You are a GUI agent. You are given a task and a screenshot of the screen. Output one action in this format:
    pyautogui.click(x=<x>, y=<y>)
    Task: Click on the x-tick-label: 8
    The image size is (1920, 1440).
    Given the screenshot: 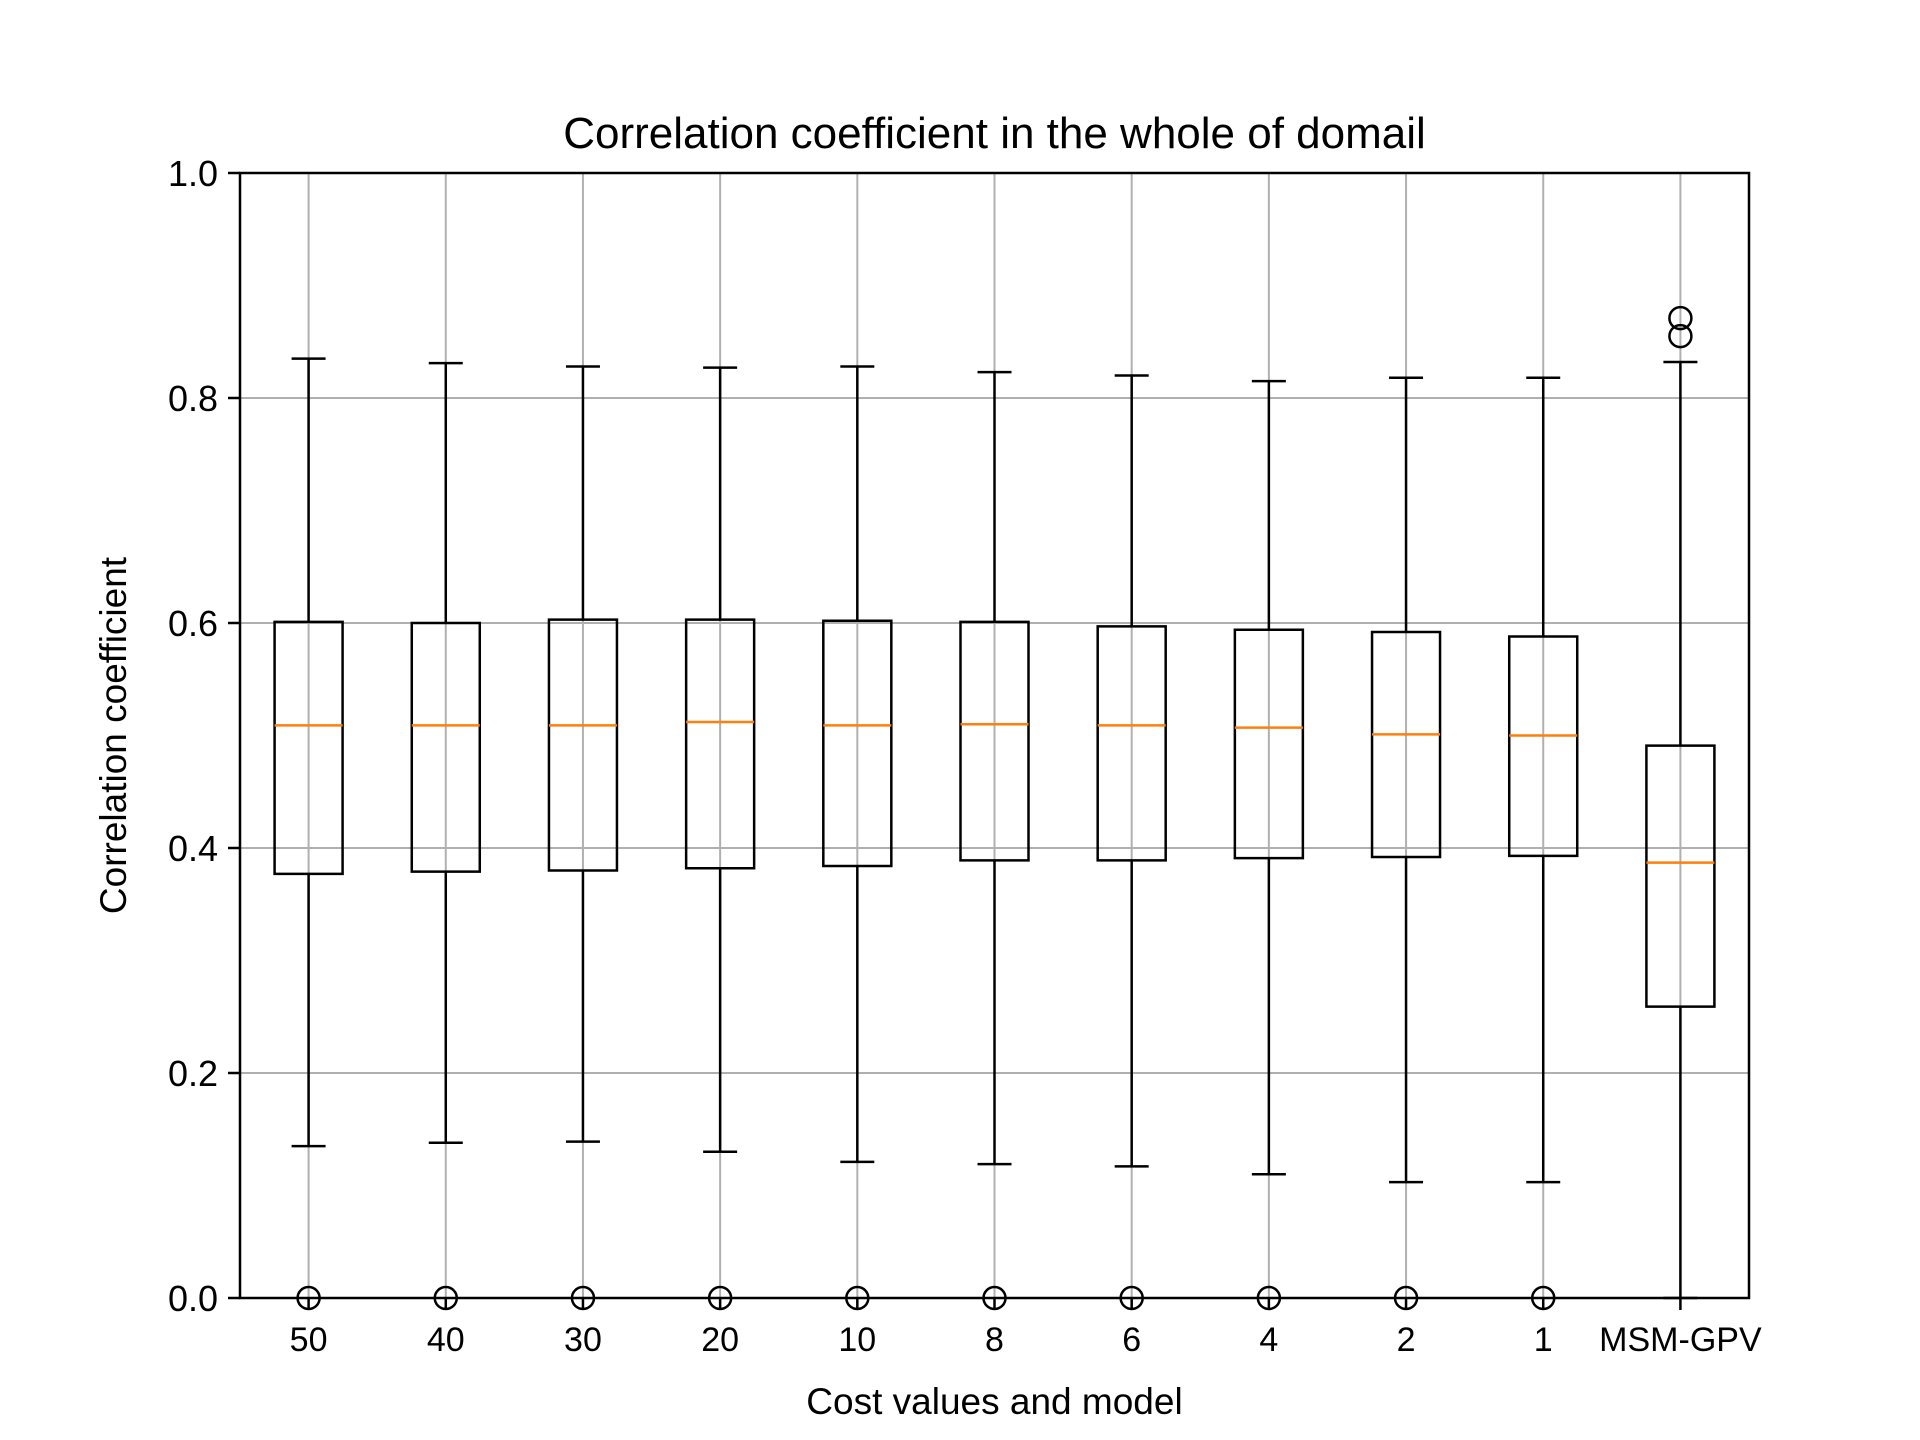 What is the action you would take?
    pyautogui.click(x=994, y=1340)
    